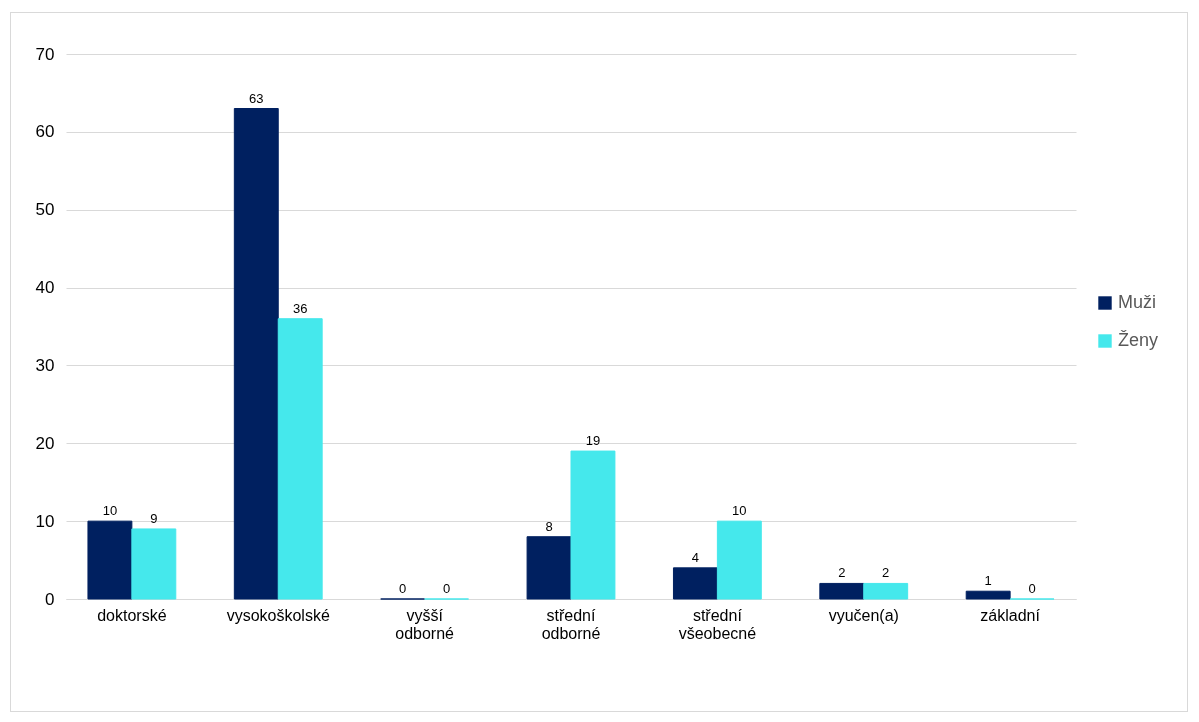 The width and height of the screenshot is (1199, 722). Describe the element at coordinates (132, 615) in the screenshot. I see `x-tick-label: doktorské` at that location.